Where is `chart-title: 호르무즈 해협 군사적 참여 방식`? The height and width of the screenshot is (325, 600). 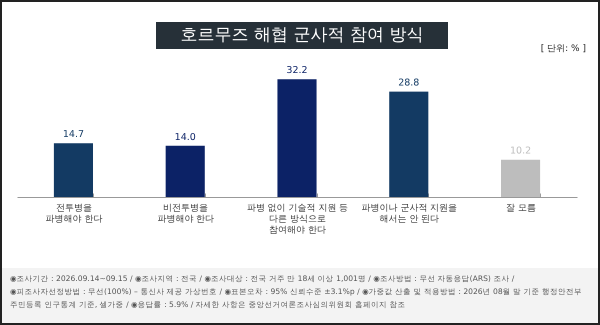
chart-title: 호르무즈 해협 군사적 참여 방식 is located at coordinates (302, 35).